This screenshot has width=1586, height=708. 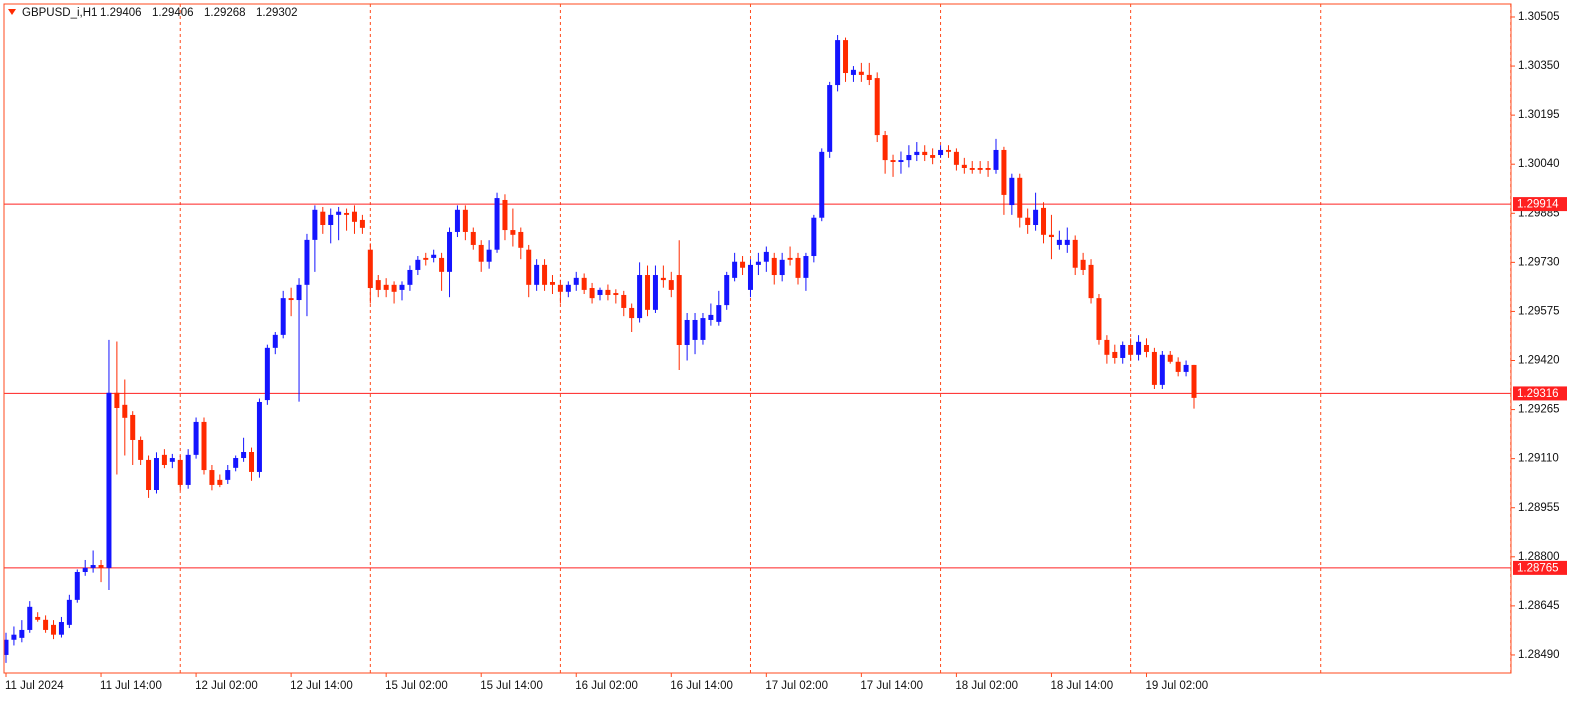 I want to click on level-label-box, so click(x=1540, y=204).